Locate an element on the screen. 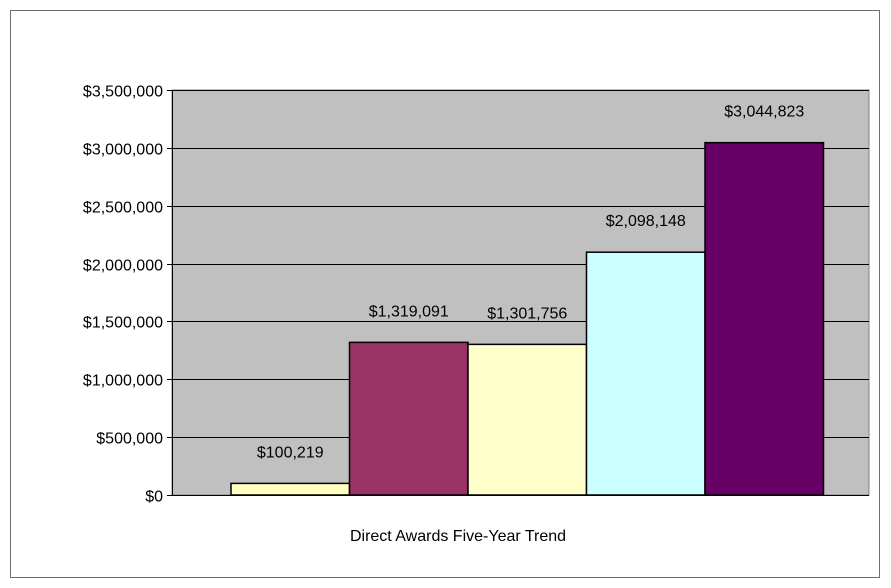  y-tick-label: $3,000,000 is located at coordinates (123, 150).